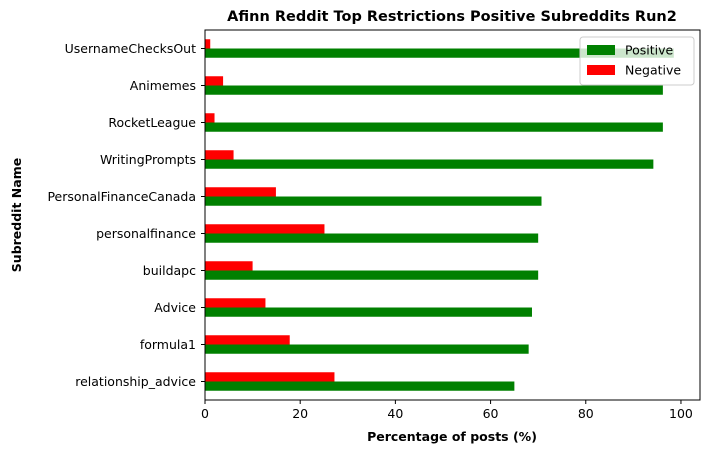 This screenshot has height=453, width=720. Describe the element at coordinates (163, 85) in the screenshot. I see `y-tick-label: Animemes` at that location.